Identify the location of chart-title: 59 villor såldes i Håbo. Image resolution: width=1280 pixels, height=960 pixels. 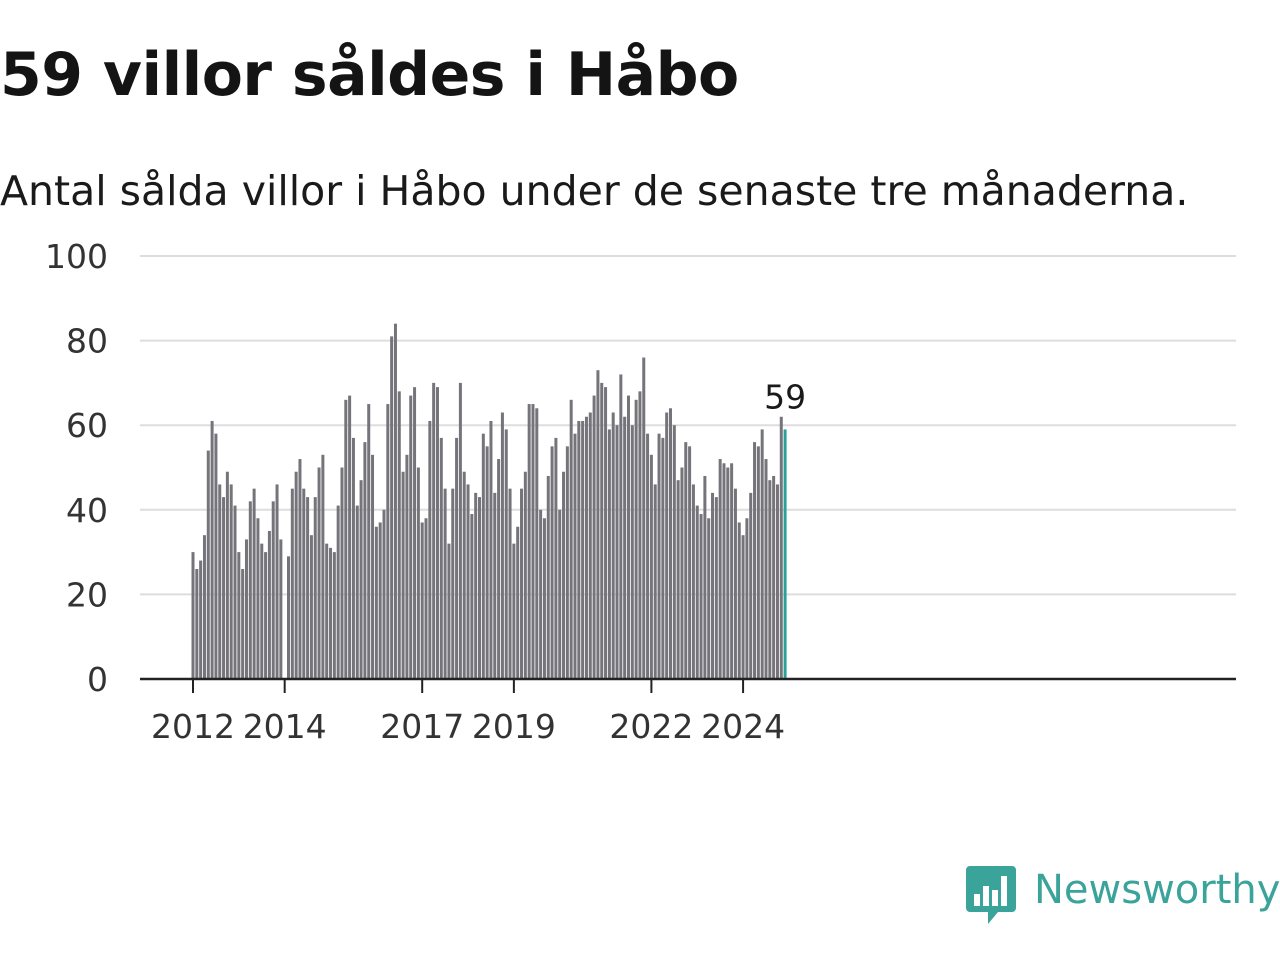
(369, 75).